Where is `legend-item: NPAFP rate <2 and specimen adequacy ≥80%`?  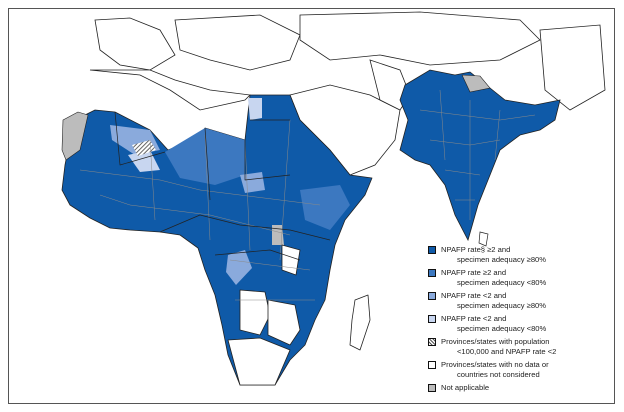
legend-item: NPAFP rate <2 and specimen adequacy ≥80% is located at coordinates (520, 301).